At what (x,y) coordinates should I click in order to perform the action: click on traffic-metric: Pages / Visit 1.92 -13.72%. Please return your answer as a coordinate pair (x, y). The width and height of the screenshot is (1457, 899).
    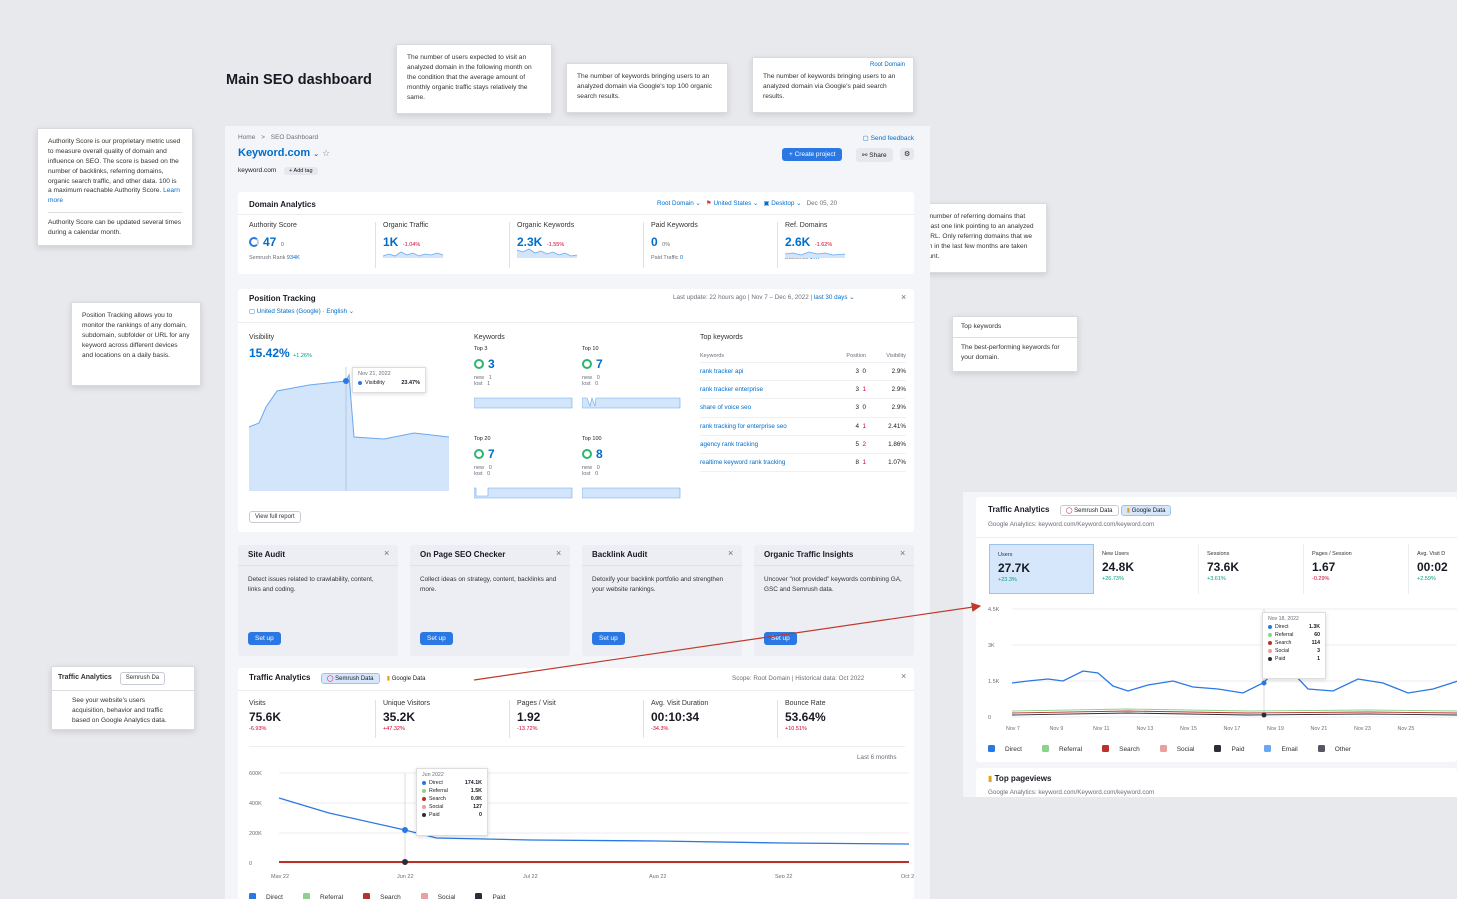
    Looking at the image, I should click on (579, 716).